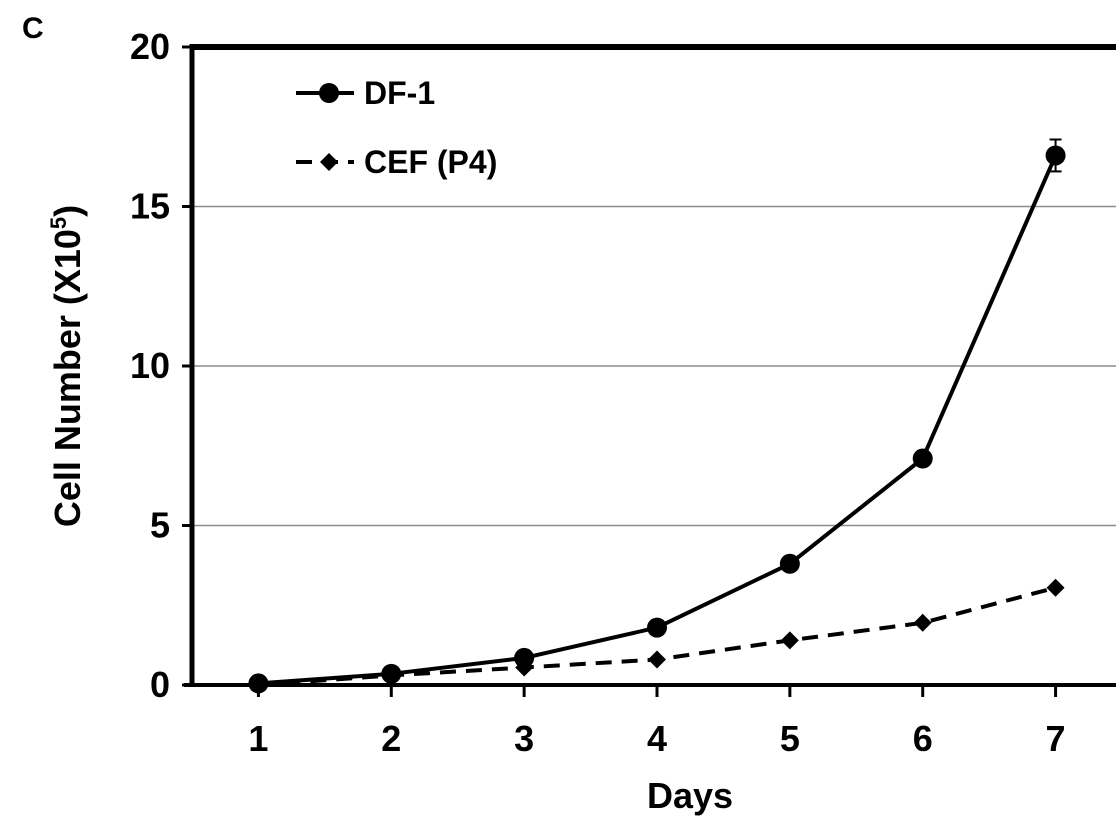 This screenshot has height=816, width=1116. I want to click on x-tick-label-4: 4, so click(657, 738).